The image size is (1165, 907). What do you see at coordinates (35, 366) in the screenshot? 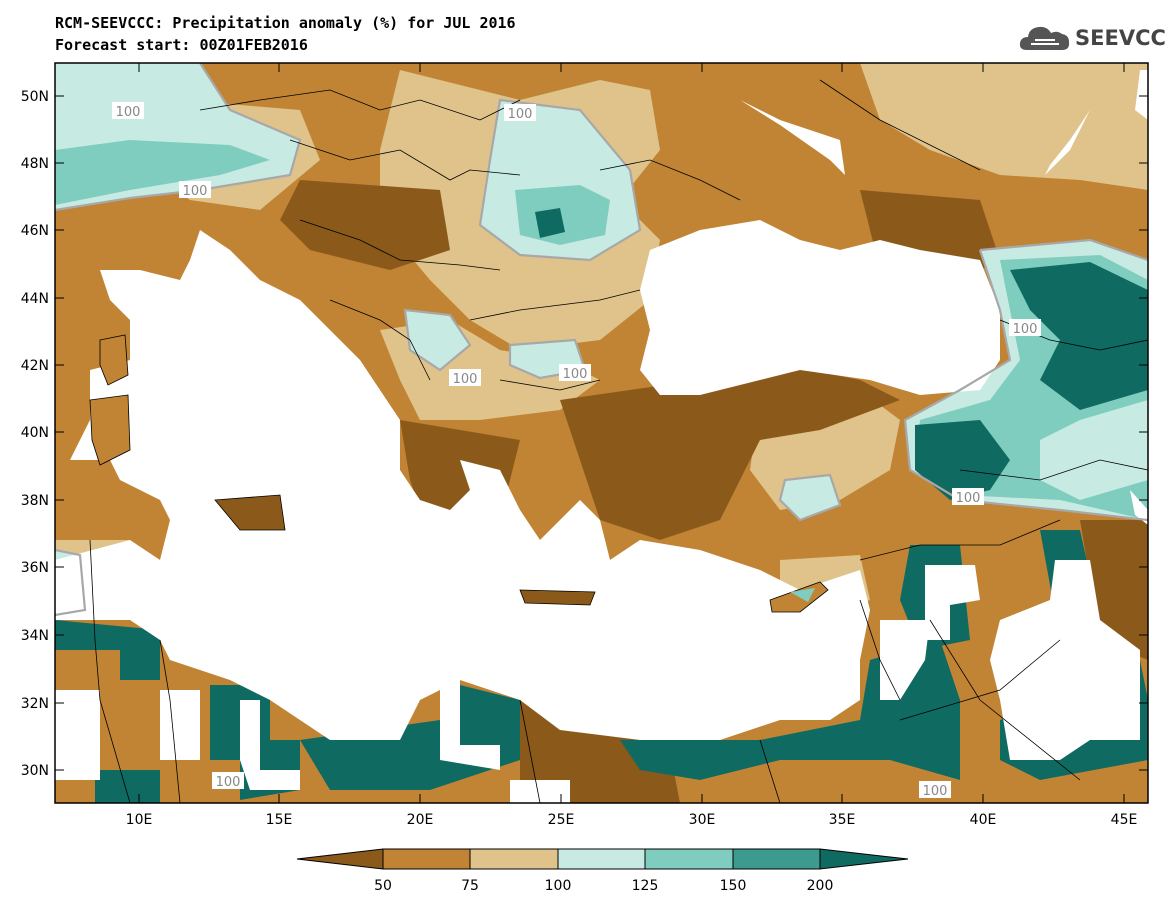
I see `lat-label: 42N` at bounding box center [35, 366].